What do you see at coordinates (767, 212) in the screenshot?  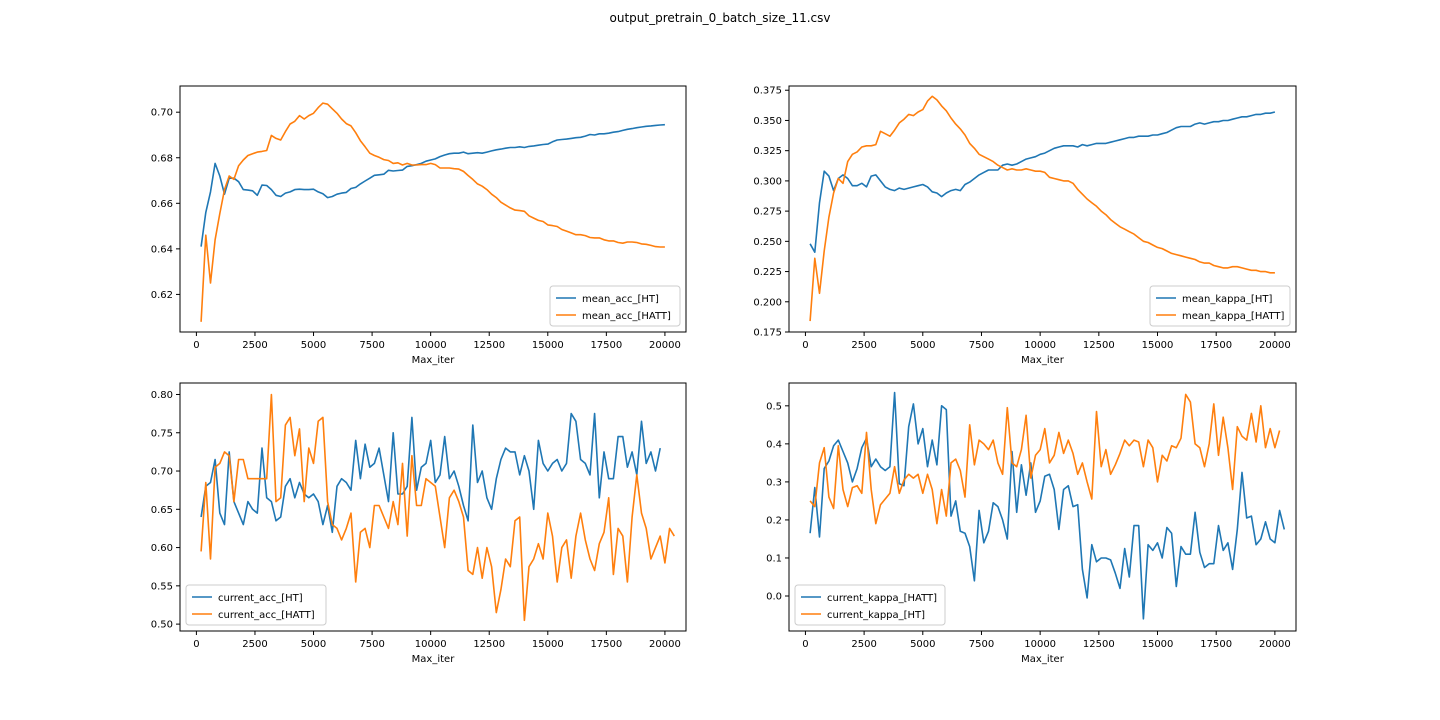 I see `y-tick-label: 0.275` at bounding box center [767, 212].